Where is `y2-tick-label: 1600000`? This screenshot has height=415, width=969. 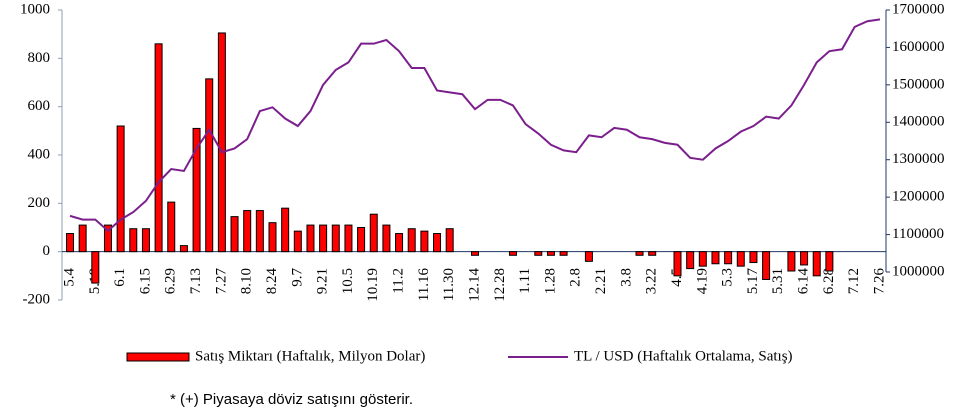
y2-tick-label: 1600000 is located at coordinates (918, 47).